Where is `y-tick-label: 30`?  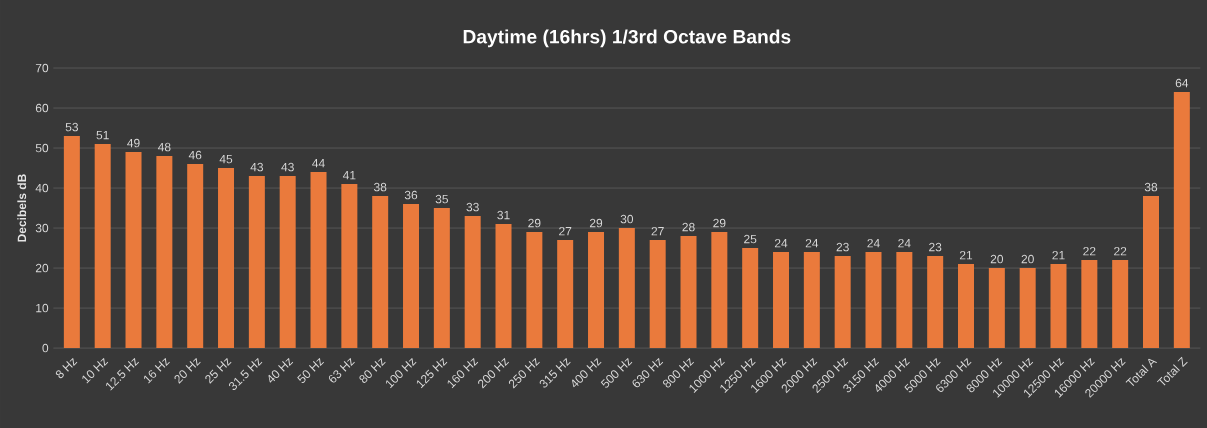
y-tick-label: 30 is located at coordinates (42, 228).